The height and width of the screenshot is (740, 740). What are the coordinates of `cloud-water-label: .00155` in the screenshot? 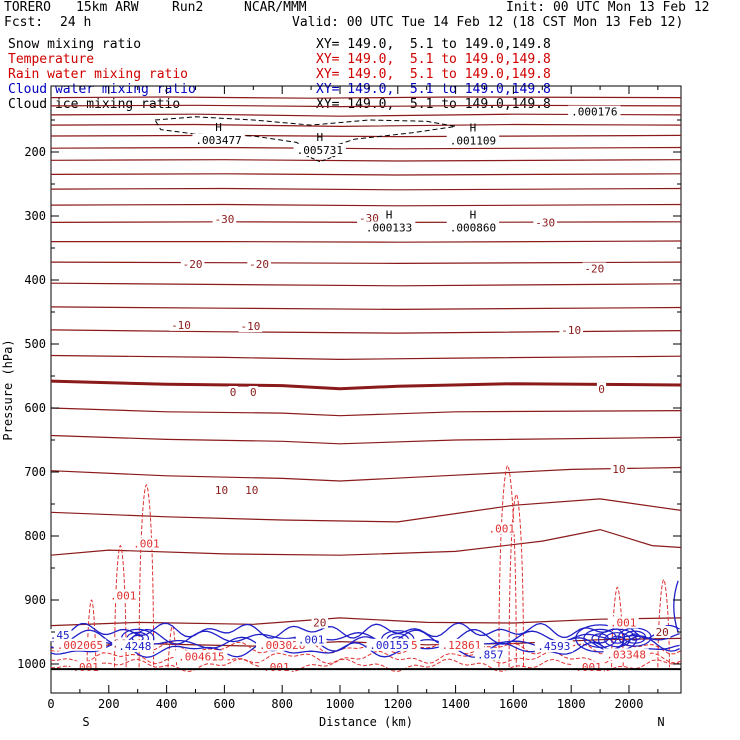 It's located at (389, 645).